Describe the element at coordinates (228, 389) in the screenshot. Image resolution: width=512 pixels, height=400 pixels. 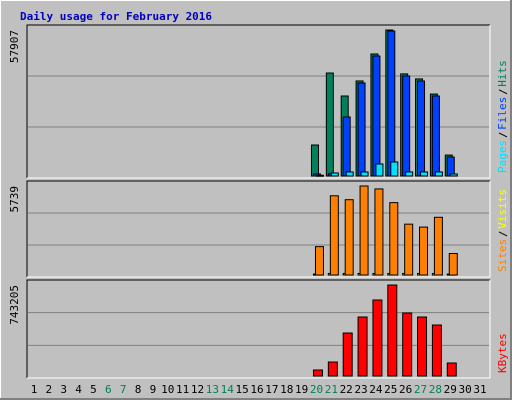
I see `x-tick-label: 14` at that location.